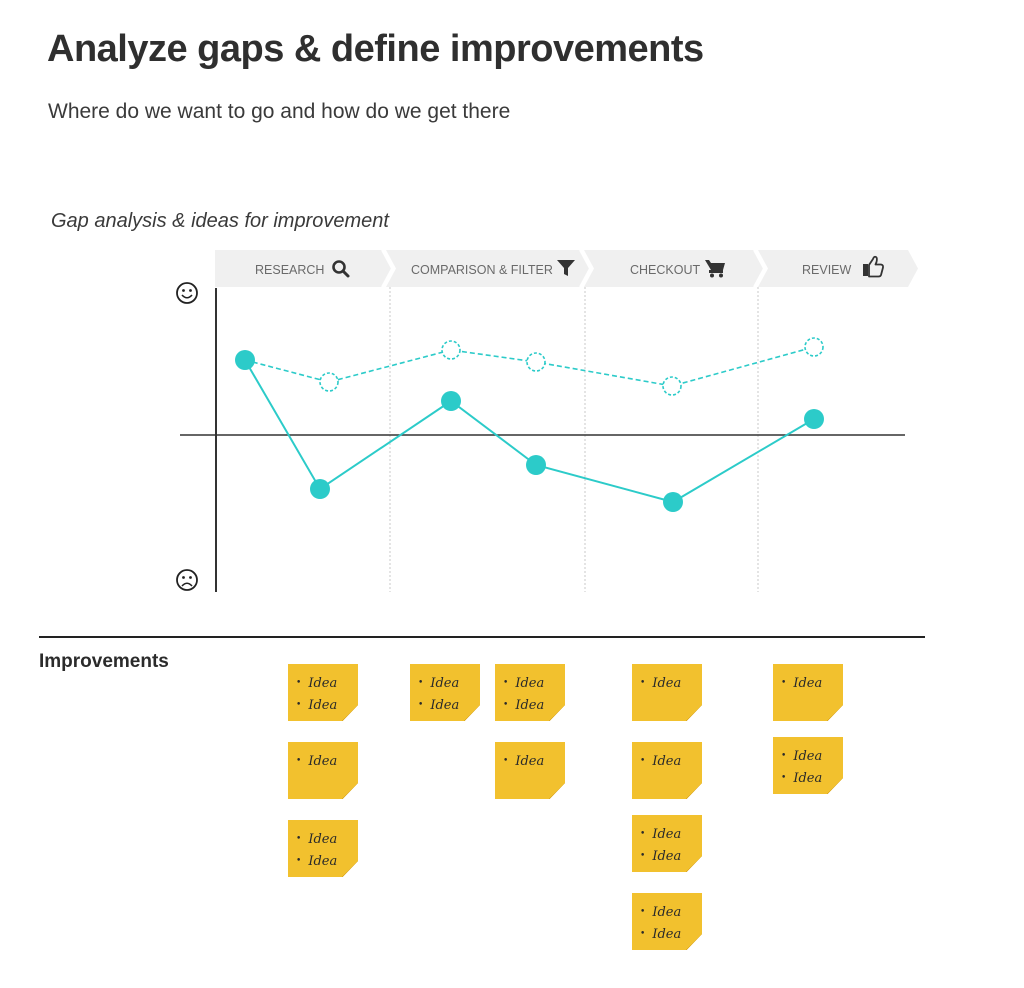 The image size is (1024, 988). I want to click on phase-label-research: RESEARCH, so click(289, 270).